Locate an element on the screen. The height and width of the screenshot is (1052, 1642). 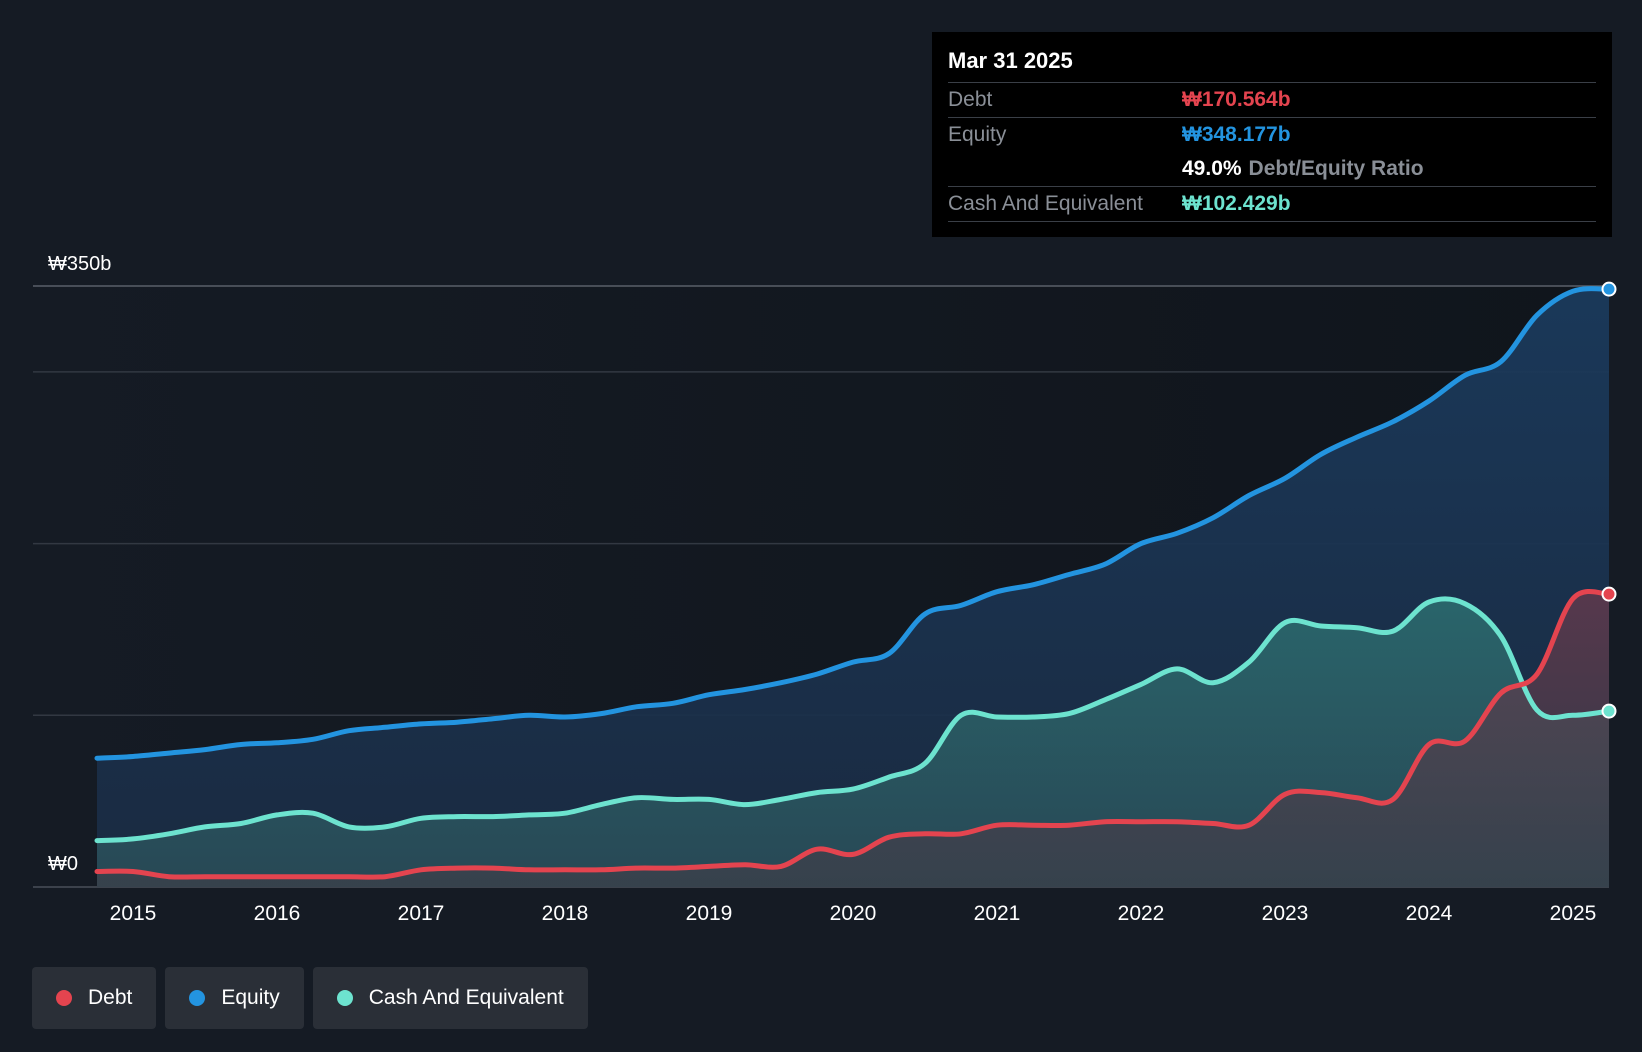
tooltip-debt-label: Debt is located at coordinates (970, 99).